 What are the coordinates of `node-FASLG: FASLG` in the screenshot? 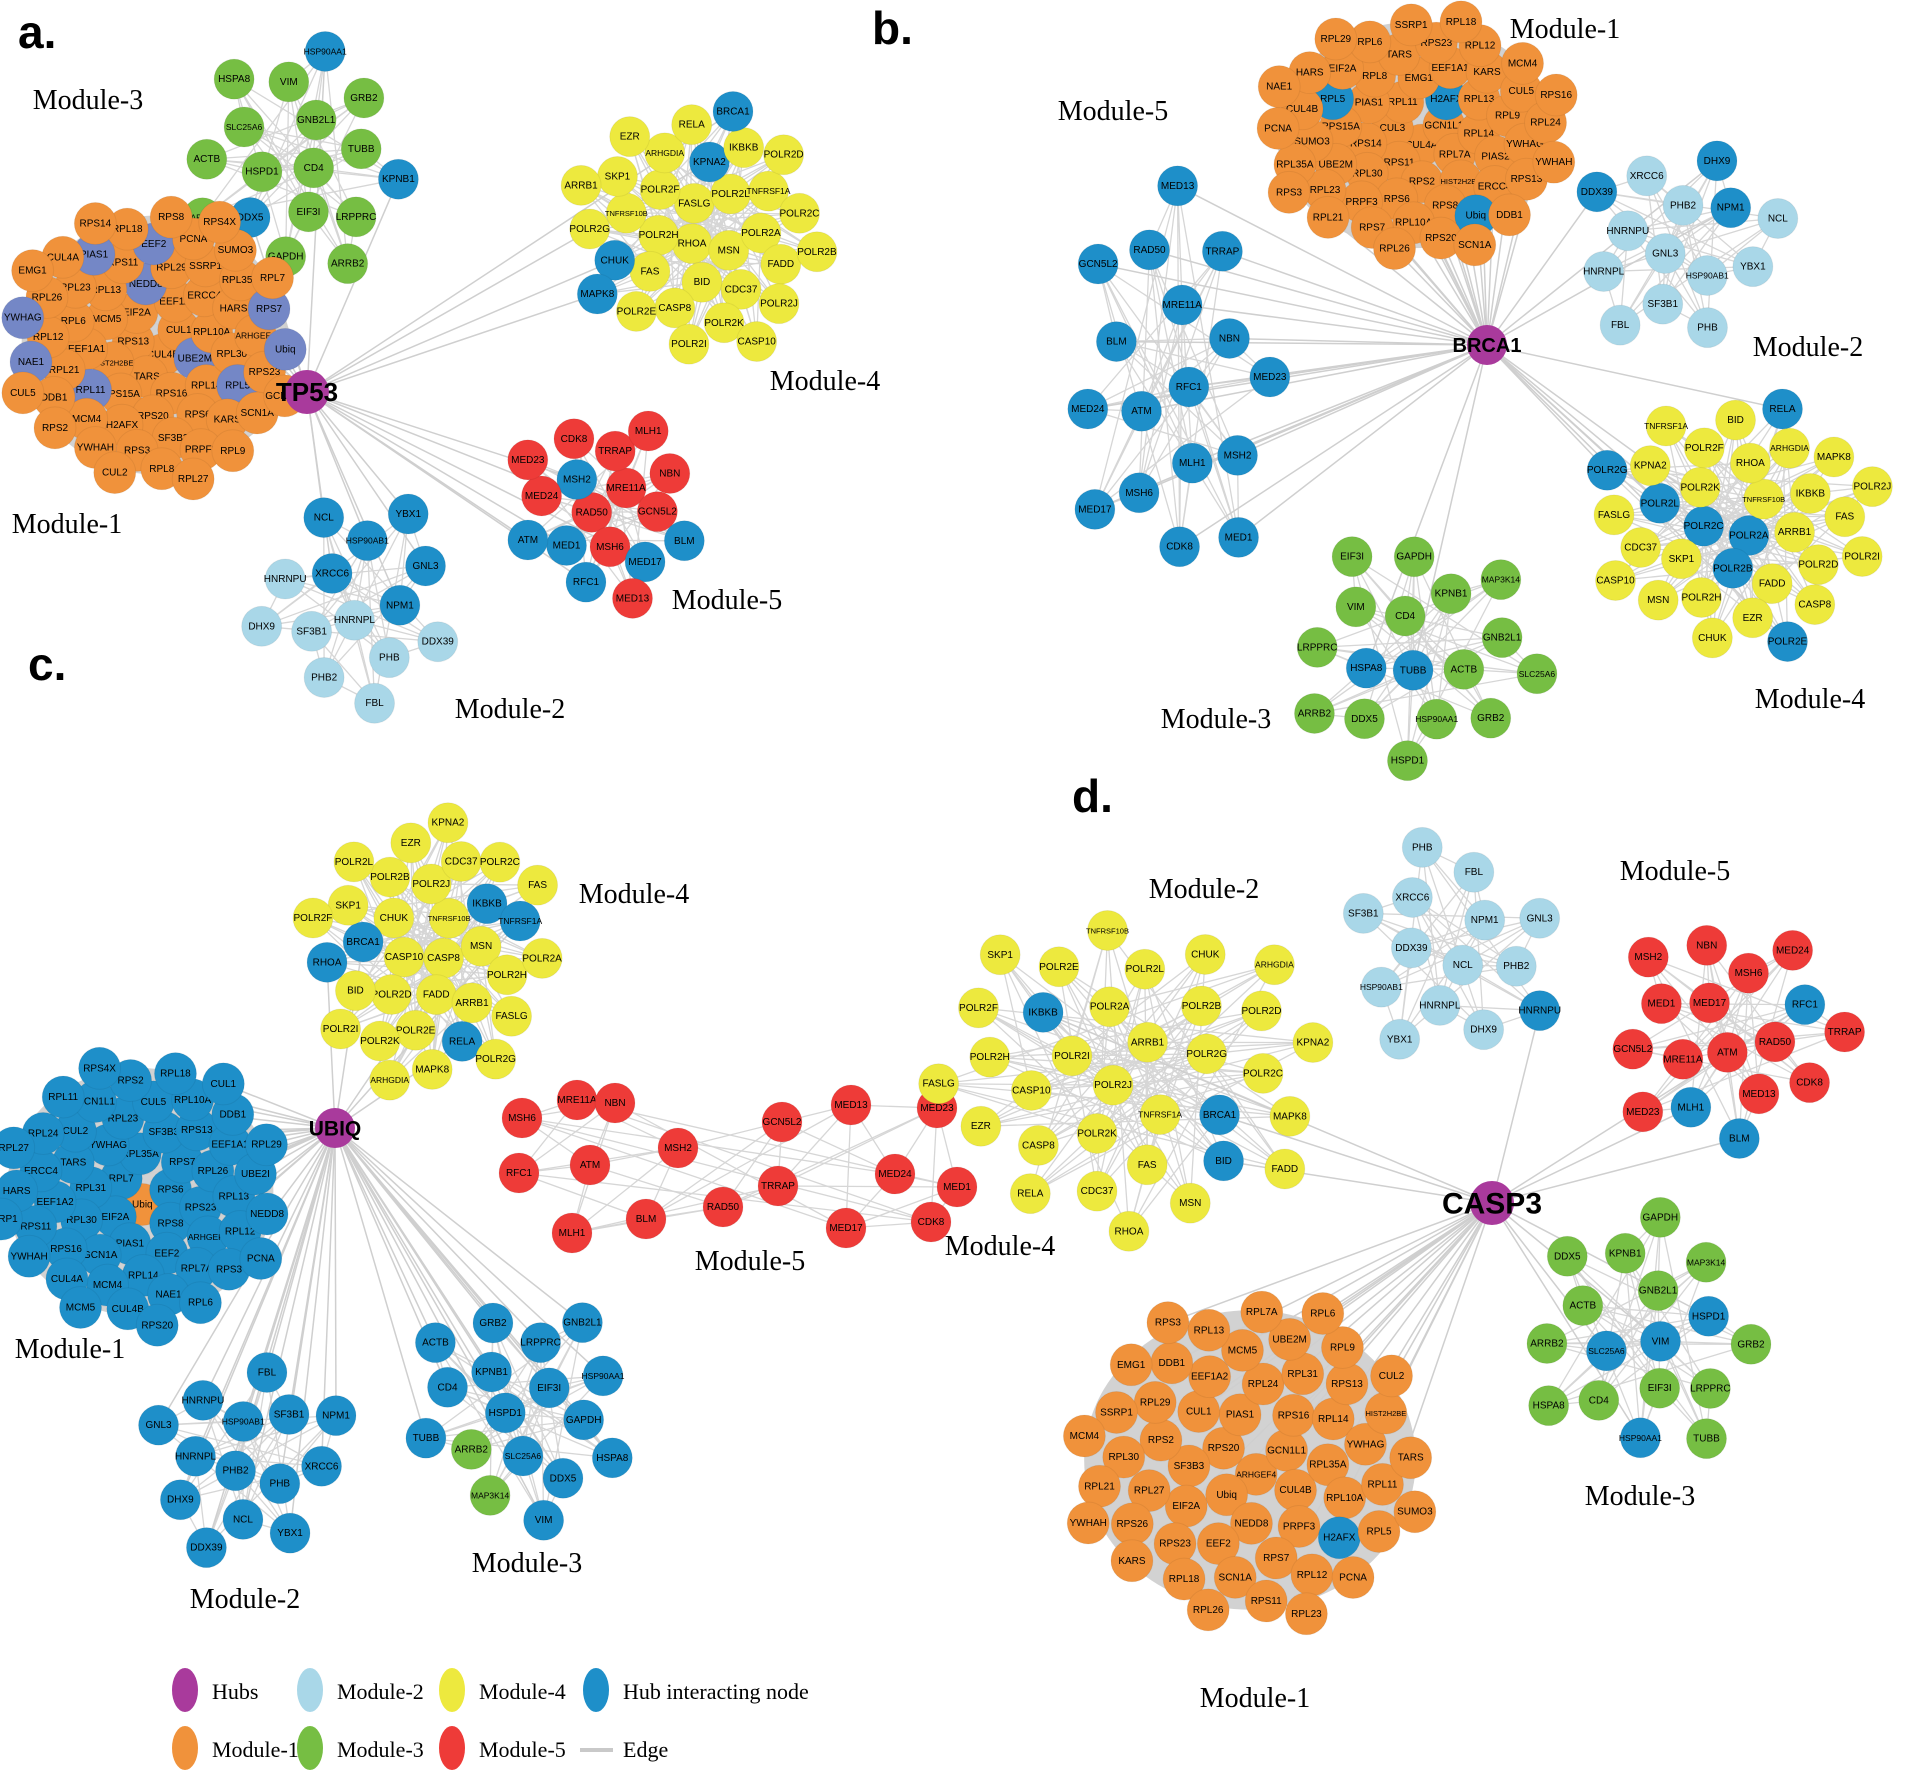 It's located at (1614, 515).